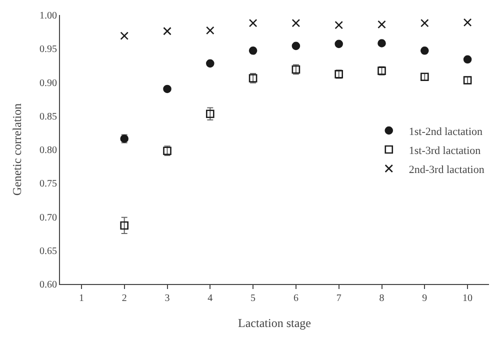 The height and width of the screenshot is (337, 500). Describe the element at coordinates (48, 50) in the screenshot. I see `y-tick-label: 0.95` at that location.